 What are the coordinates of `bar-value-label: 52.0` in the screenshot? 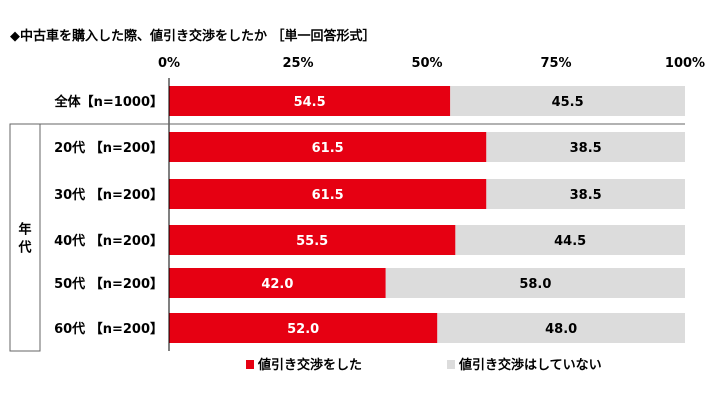 It's located at (303, 329).